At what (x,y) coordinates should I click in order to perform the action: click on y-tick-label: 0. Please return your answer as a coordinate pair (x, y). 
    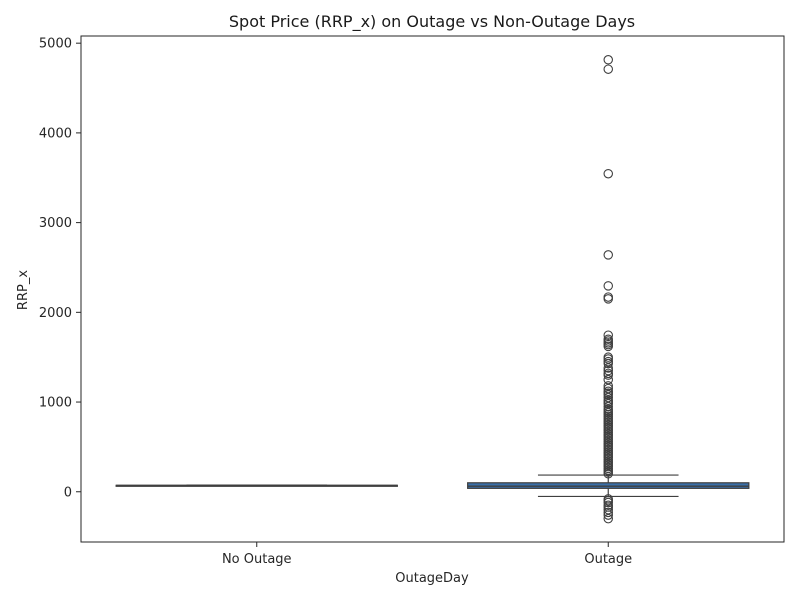
    Looking at the image, I should click on (68, 492).